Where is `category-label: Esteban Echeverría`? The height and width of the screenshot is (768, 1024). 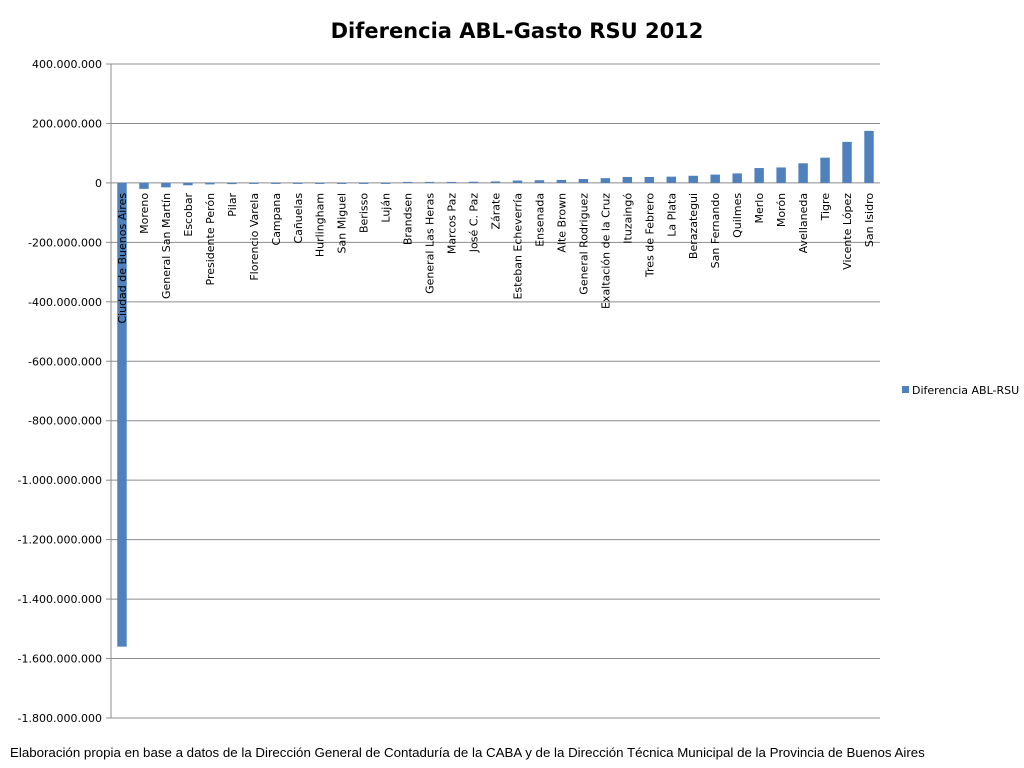 category-label: Esteban Echeverría is located at coordinates (517, 246).